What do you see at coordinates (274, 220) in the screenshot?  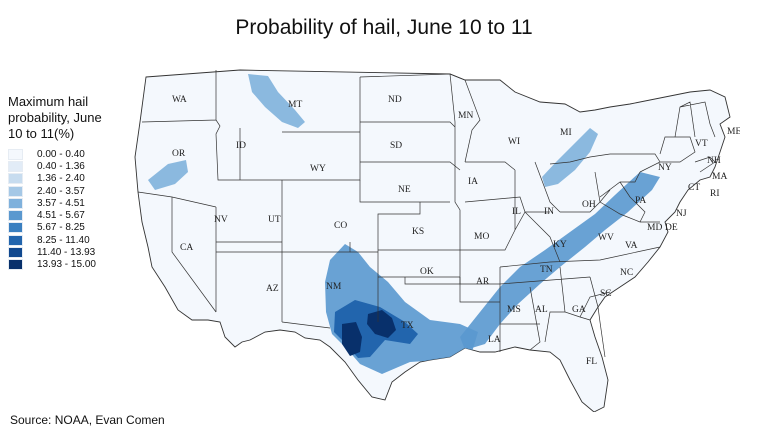 I see `state-label-ut: UT` at bounding box center [274, 220].